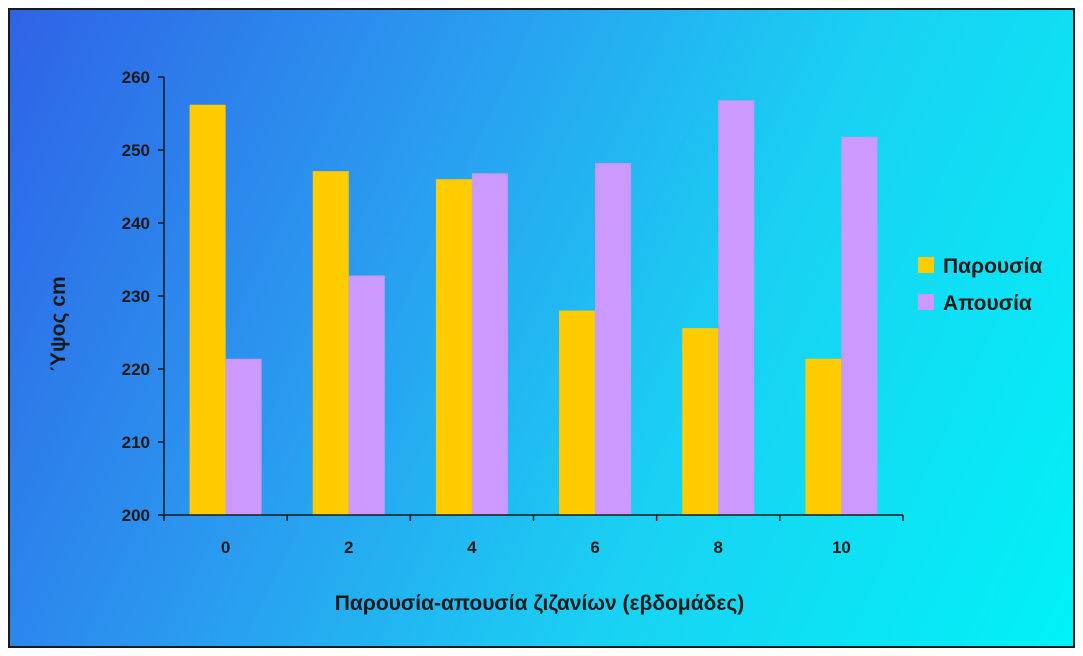  Describe the element at coordinates (136, 515) in the screenshot. I see `y-tick-label: 200` at that location.